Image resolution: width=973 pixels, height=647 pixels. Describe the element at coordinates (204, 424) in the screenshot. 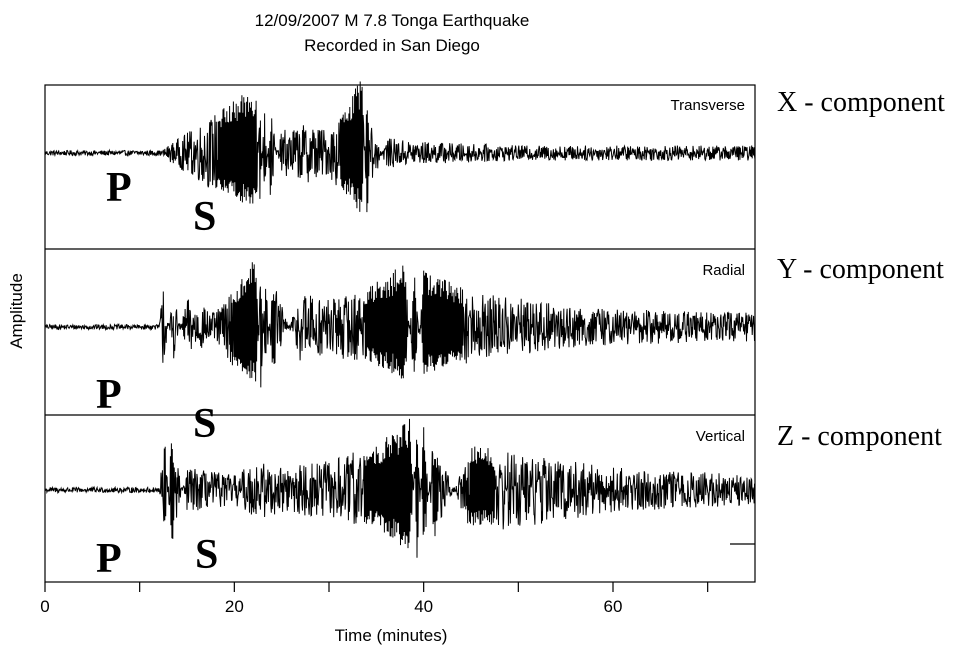

I see `s-wave-label-y: S` at that location.